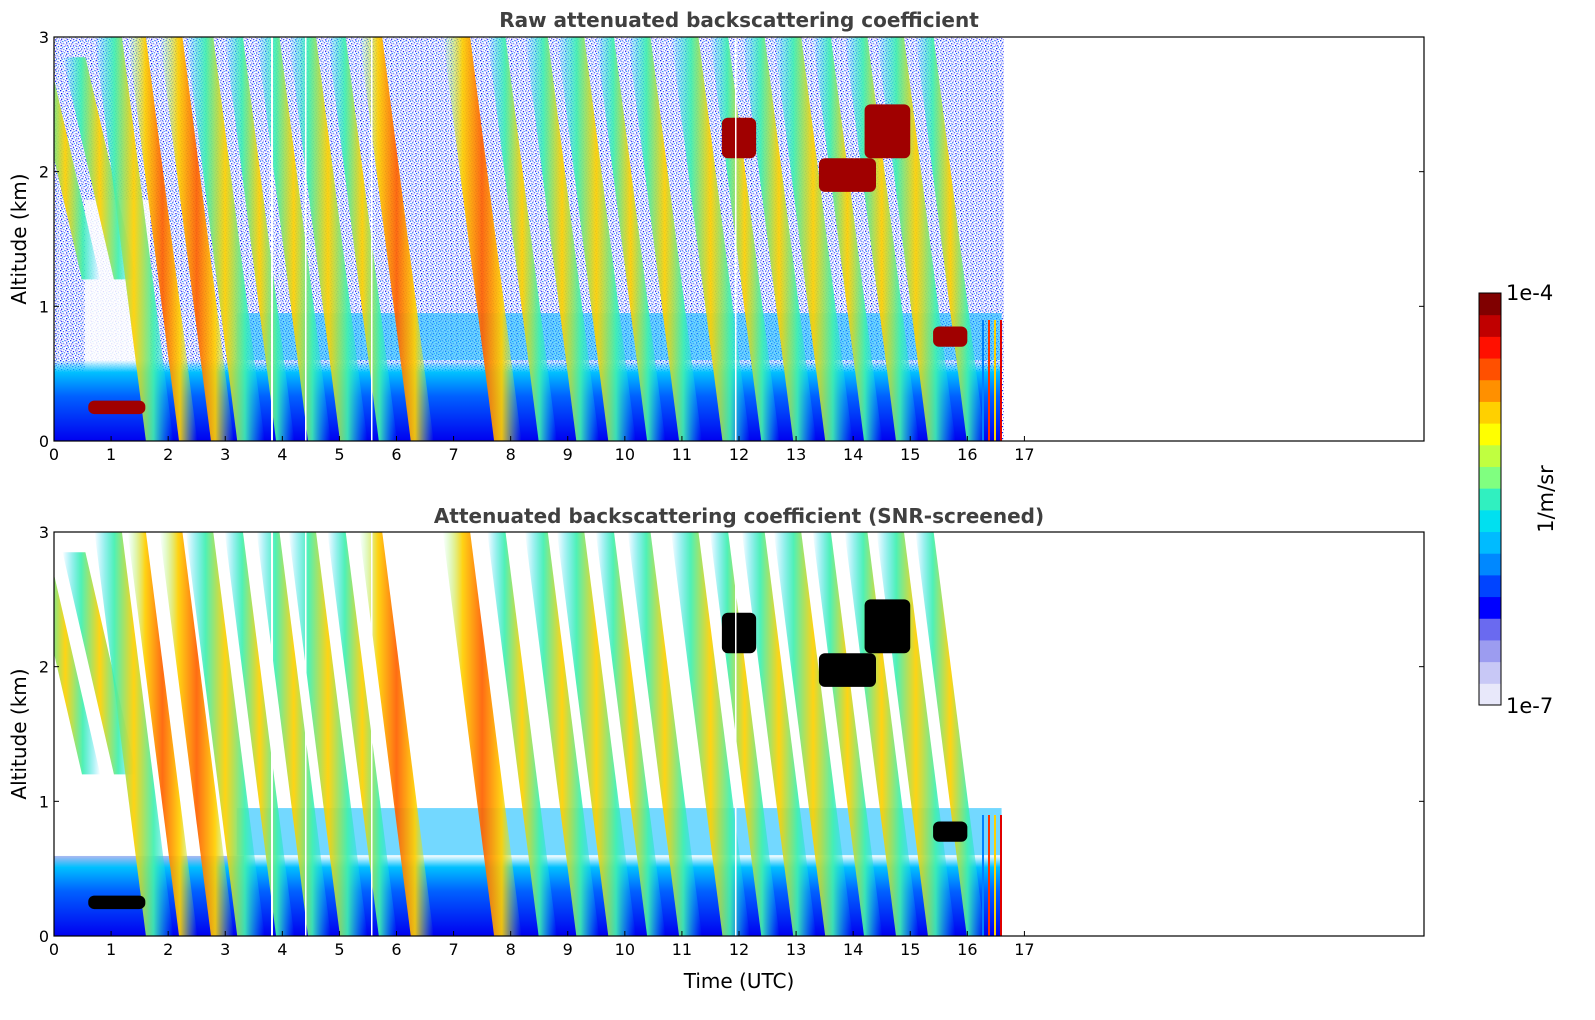 This screenshot has width=1595, height=1020. What do you see at coordinates (19, 733) in the screenshot?
I see `y-axis-label: Altitude (km)` at bounding box center [19, 733].